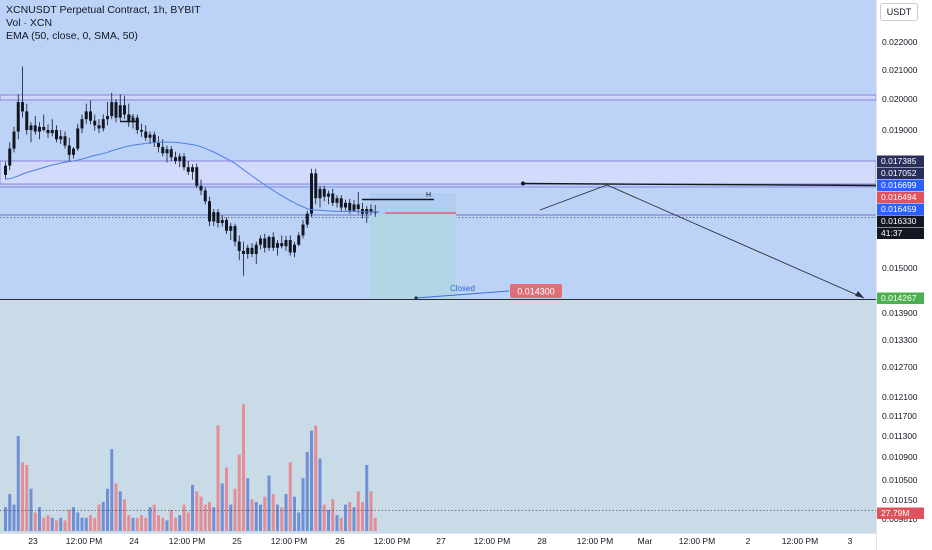 This screenshot has height=550, width=932. Describe the element at coordinates (900, 70) in the screenshot. I see `price-tick-label: 0.021000` at that location.